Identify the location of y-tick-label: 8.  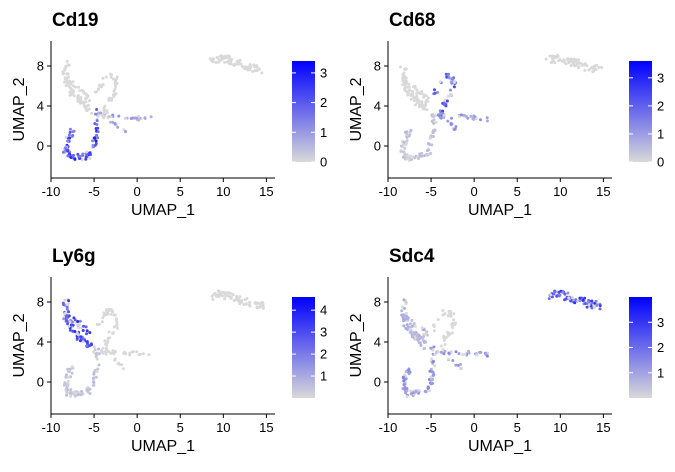
(377, 302).